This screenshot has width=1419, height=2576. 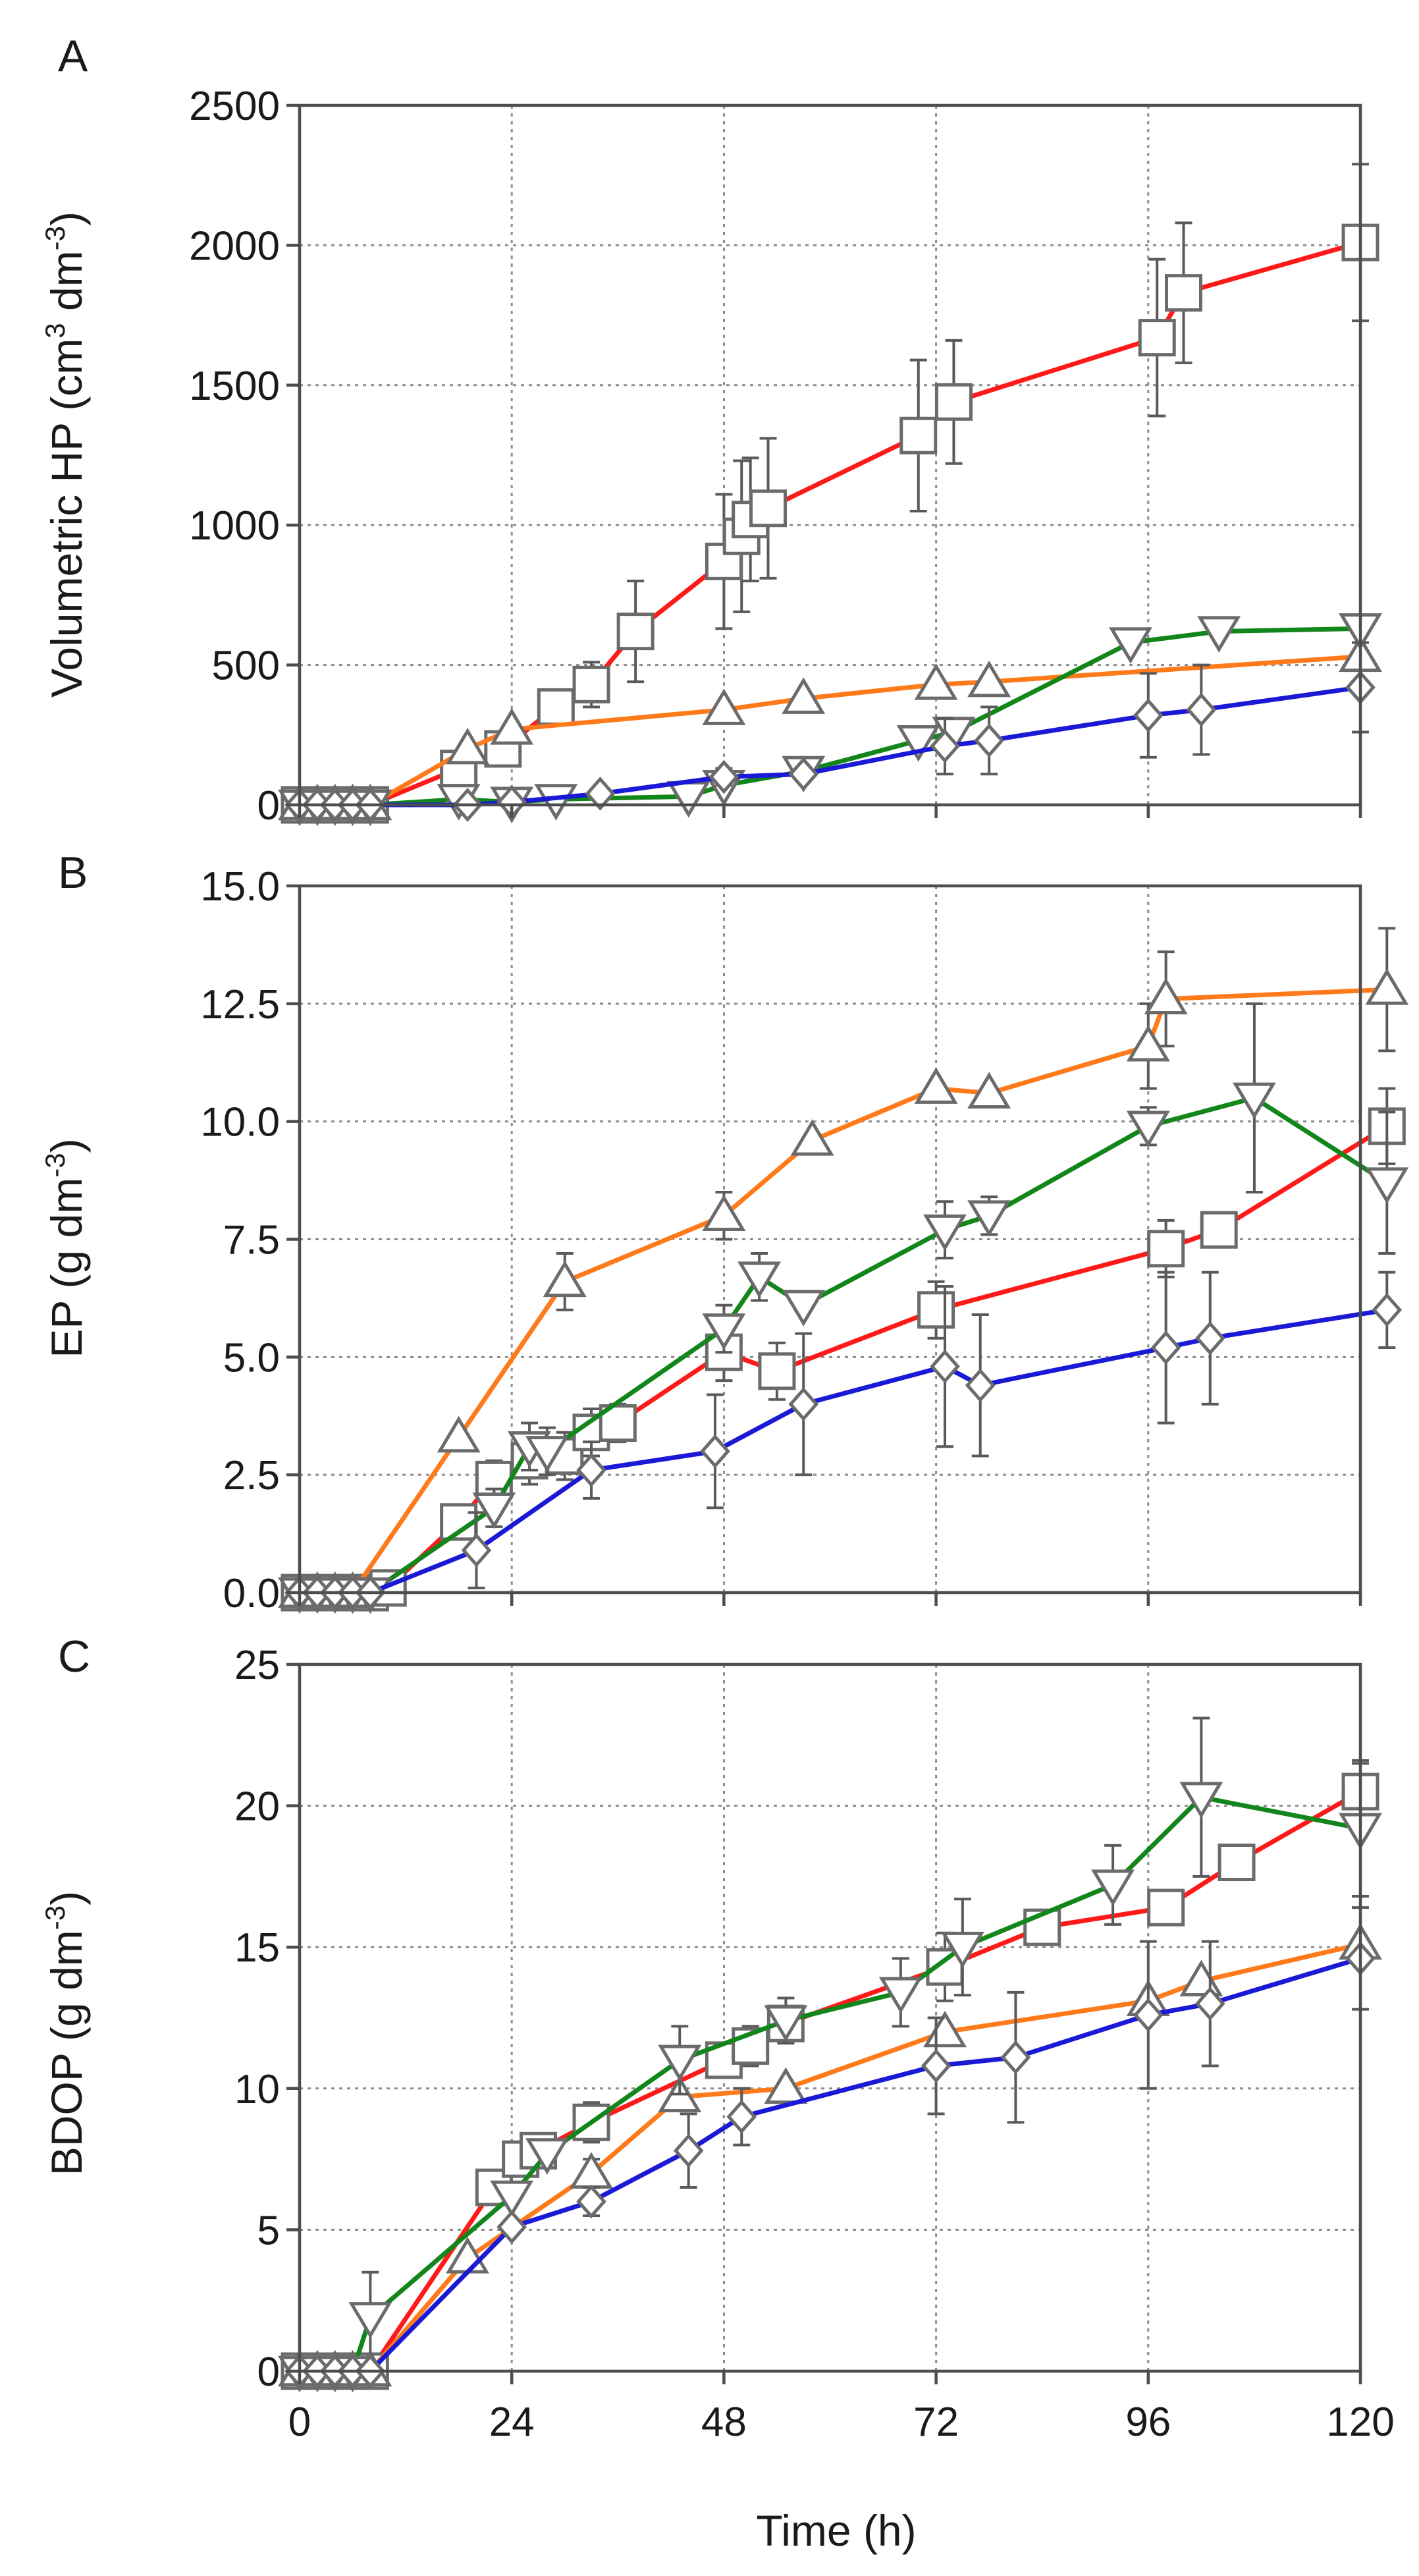 What do you see at coordinates (268, 2372) in the screenshot?
I see `panel-c-y-tick-label: 0` at bounding box center [268, 2372].